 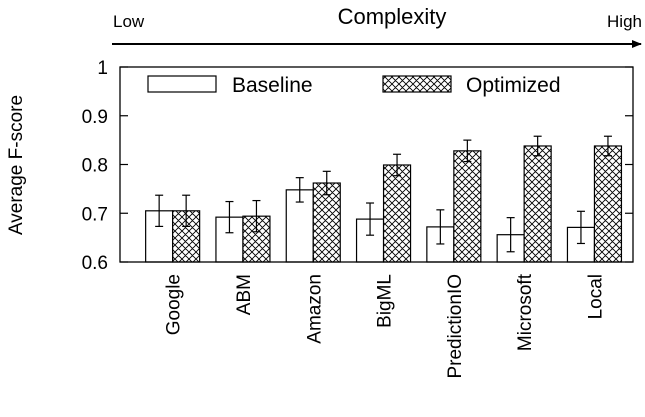 What do you see at coordinates (624, 21) in the screenshot?
I see `complexity-high-label: High` at bounding box center [624, 21].